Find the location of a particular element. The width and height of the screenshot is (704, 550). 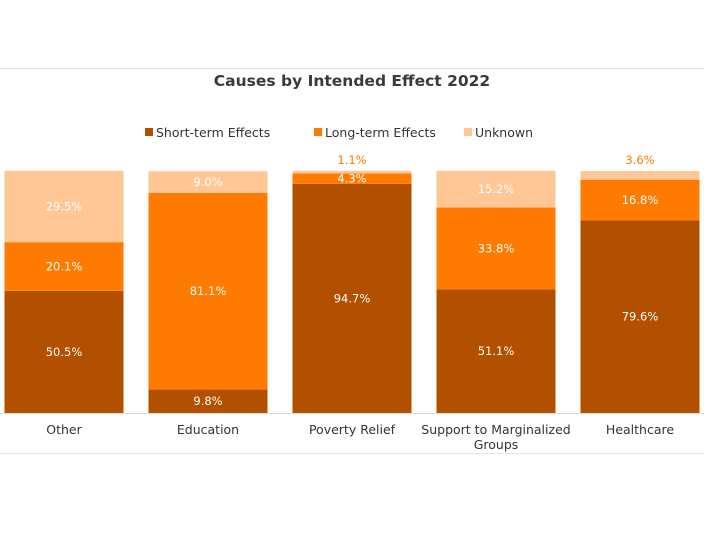

data-label-healthcare-unknown: 3.6% is located at coordinates (639, 160).